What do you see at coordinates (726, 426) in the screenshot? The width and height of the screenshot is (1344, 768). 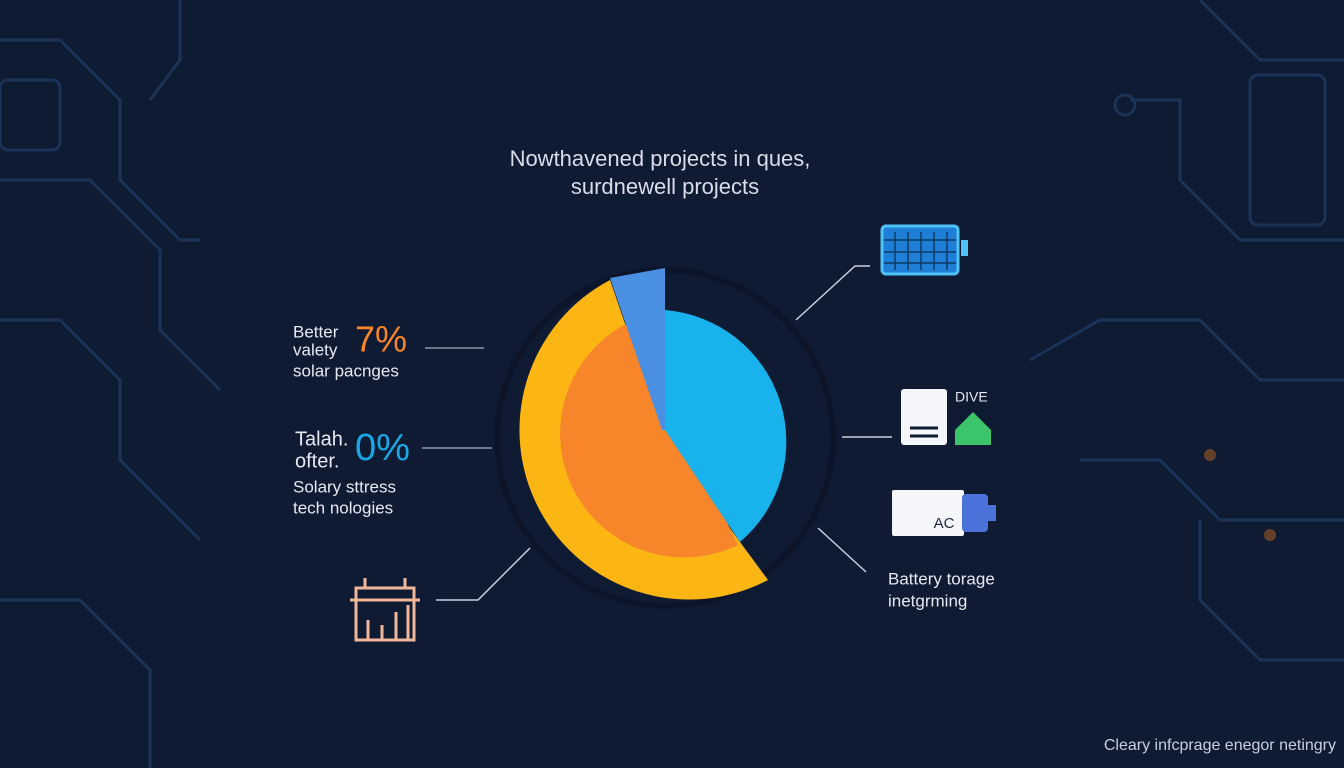 I see `pie-cyan-segment` at bounding box center [726, 426].